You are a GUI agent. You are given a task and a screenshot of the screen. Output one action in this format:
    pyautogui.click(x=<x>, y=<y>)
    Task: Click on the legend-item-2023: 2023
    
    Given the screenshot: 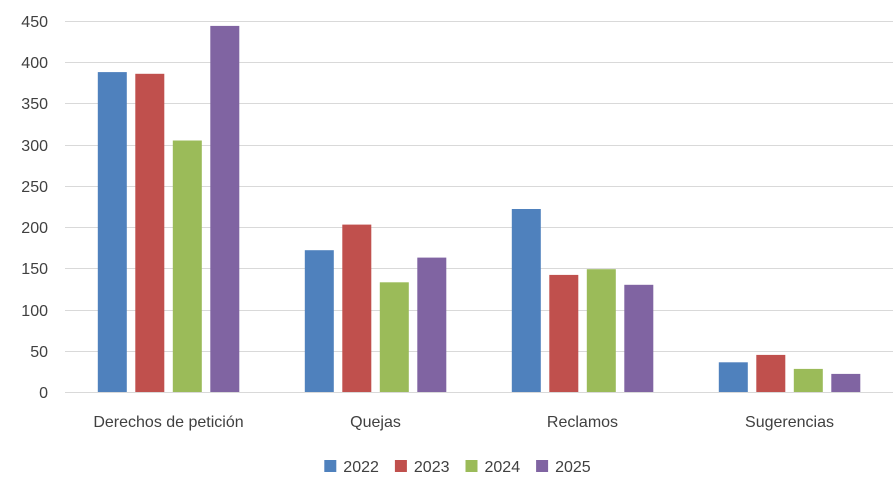 What is the action you would take?
    pyautogui.click(x=422, y=467)
    